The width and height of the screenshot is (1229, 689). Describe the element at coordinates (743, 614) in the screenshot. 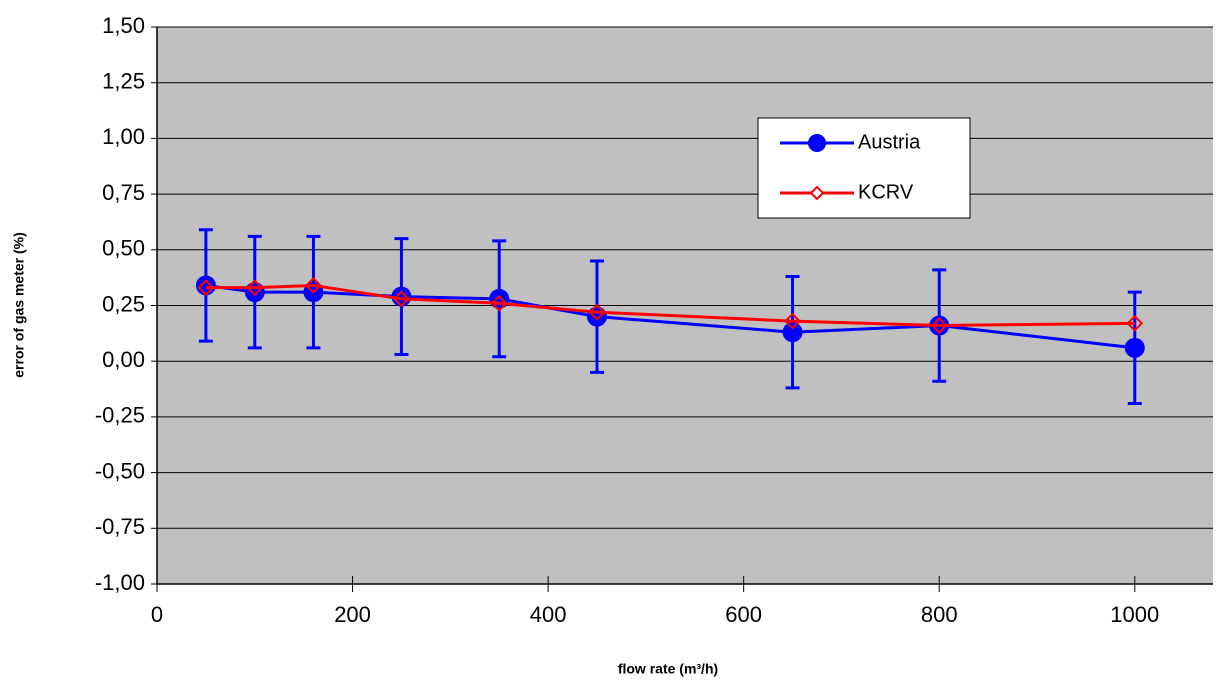

I see `x-tick-label: 600` at that location.